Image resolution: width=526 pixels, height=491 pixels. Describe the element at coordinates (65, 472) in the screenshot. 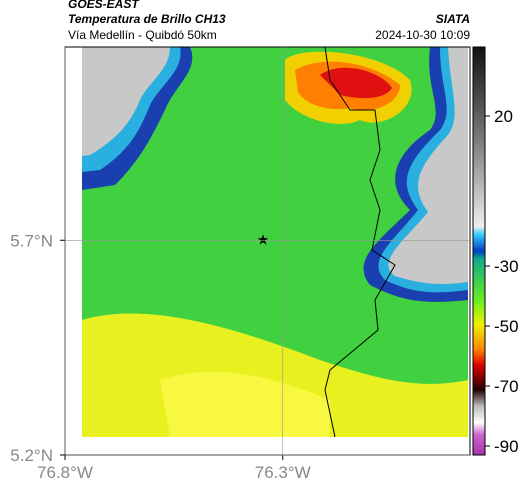

I see `x-tick-label: 76.8°W` at that location.